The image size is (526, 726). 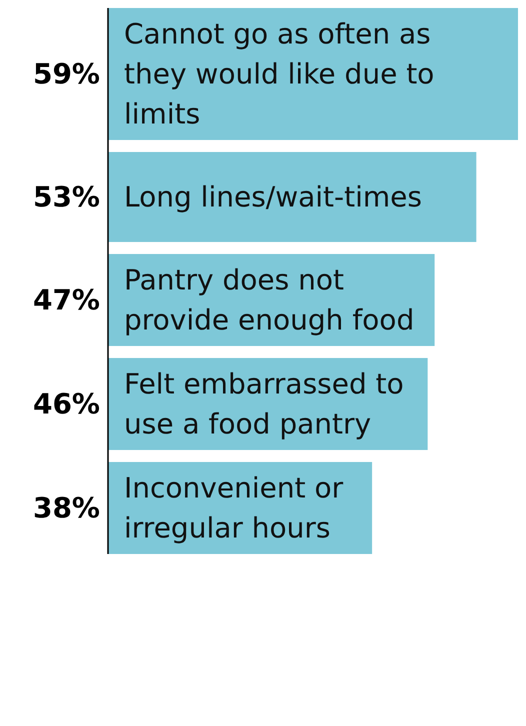 What do you see at coordinates (273, 197) in the screenshot?
I see `y-tick-label: Long lines/wait-times` at bounding box center [273, 197].